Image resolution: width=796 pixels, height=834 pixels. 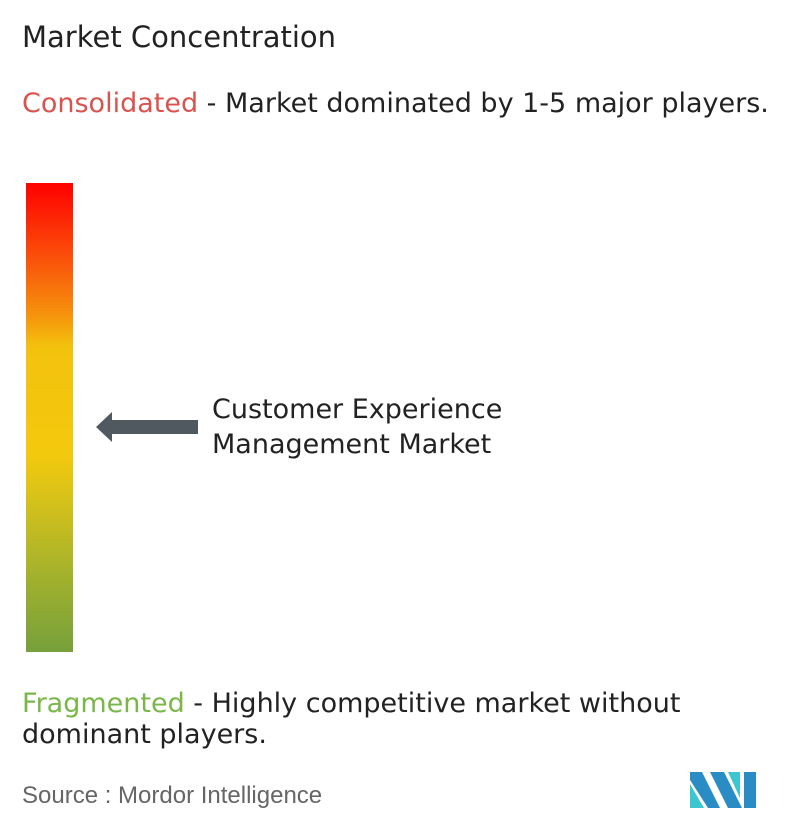 I want to click on mordor-intelligence-logo, so click(x=723, y=790).